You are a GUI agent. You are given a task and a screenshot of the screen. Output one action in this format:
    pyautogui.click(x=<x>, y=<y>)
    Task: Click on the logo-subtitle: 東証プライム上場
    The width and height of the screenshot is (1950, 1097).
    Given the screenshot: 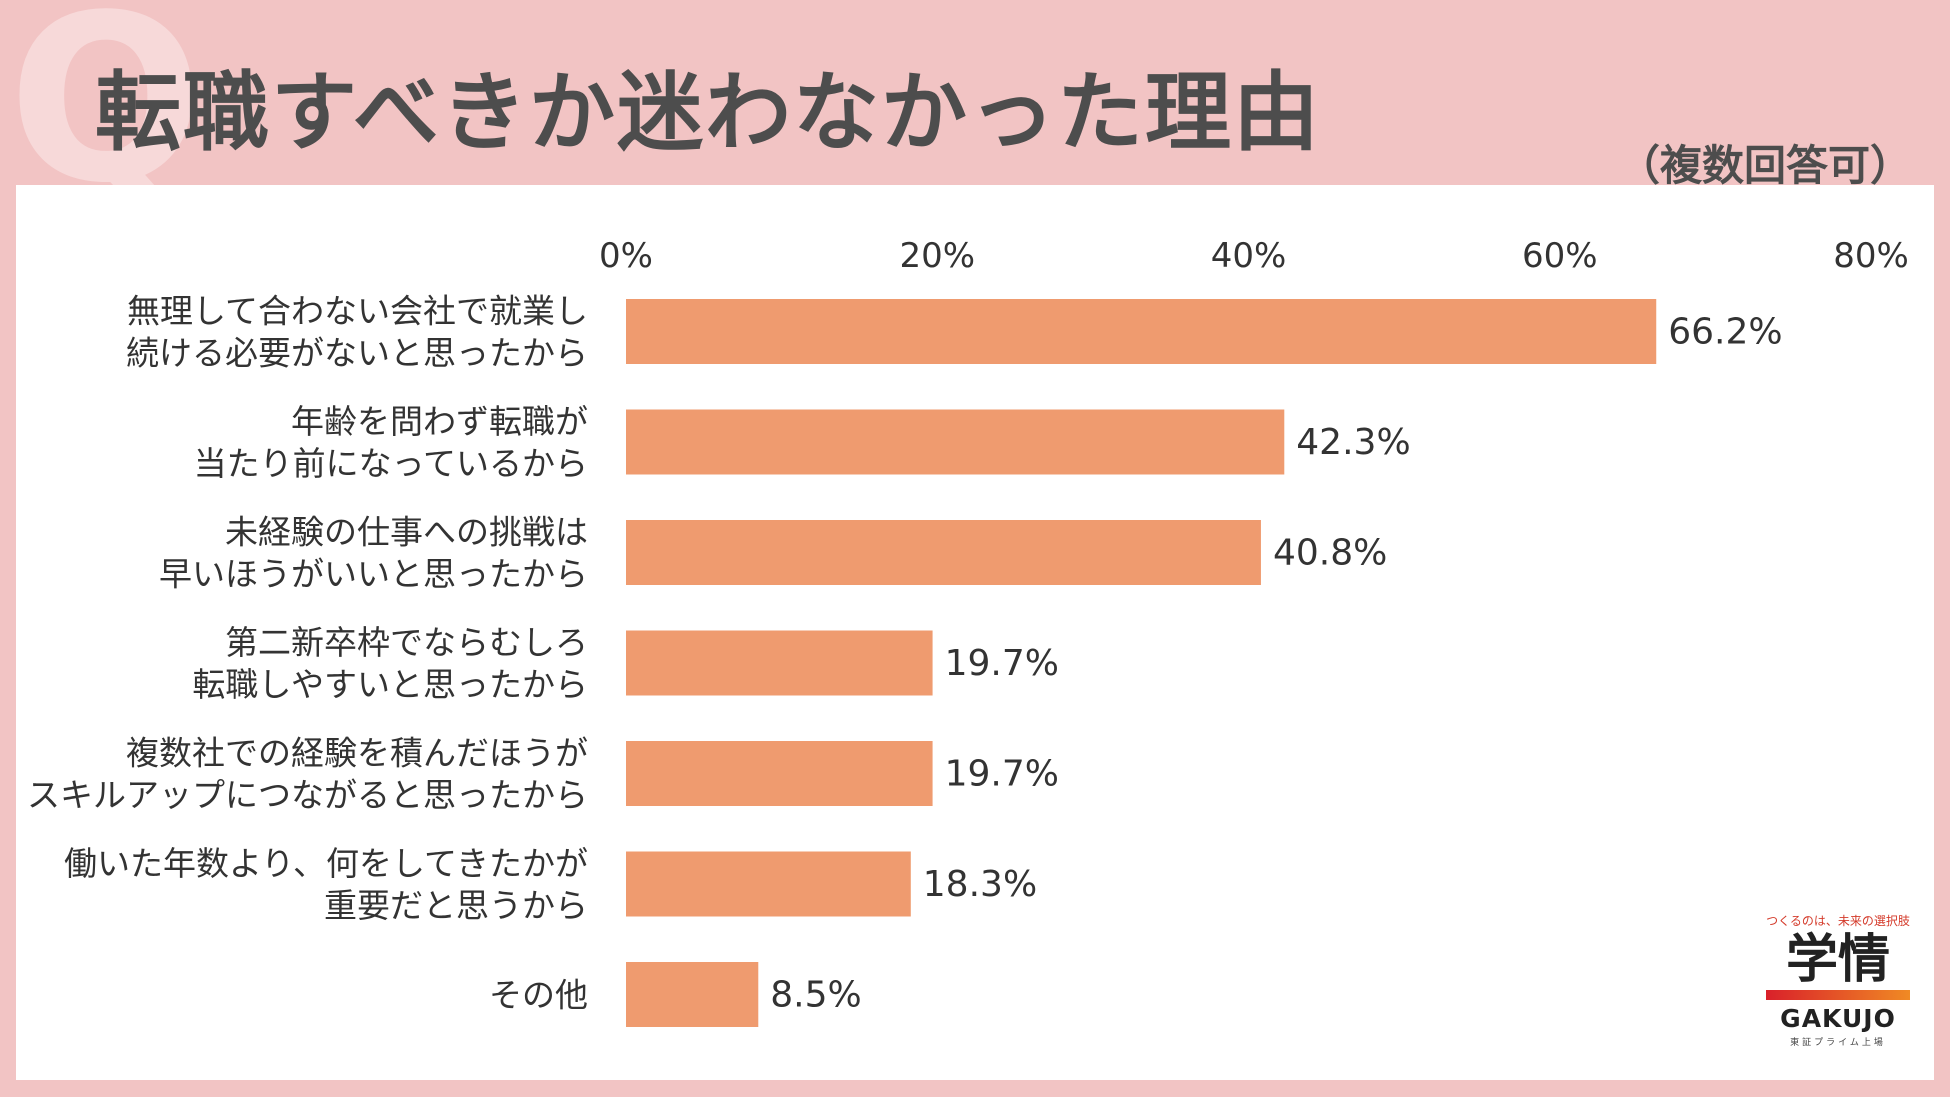 What is the action you would take?
    pyautogui.click(x=1838, y=1042)
    